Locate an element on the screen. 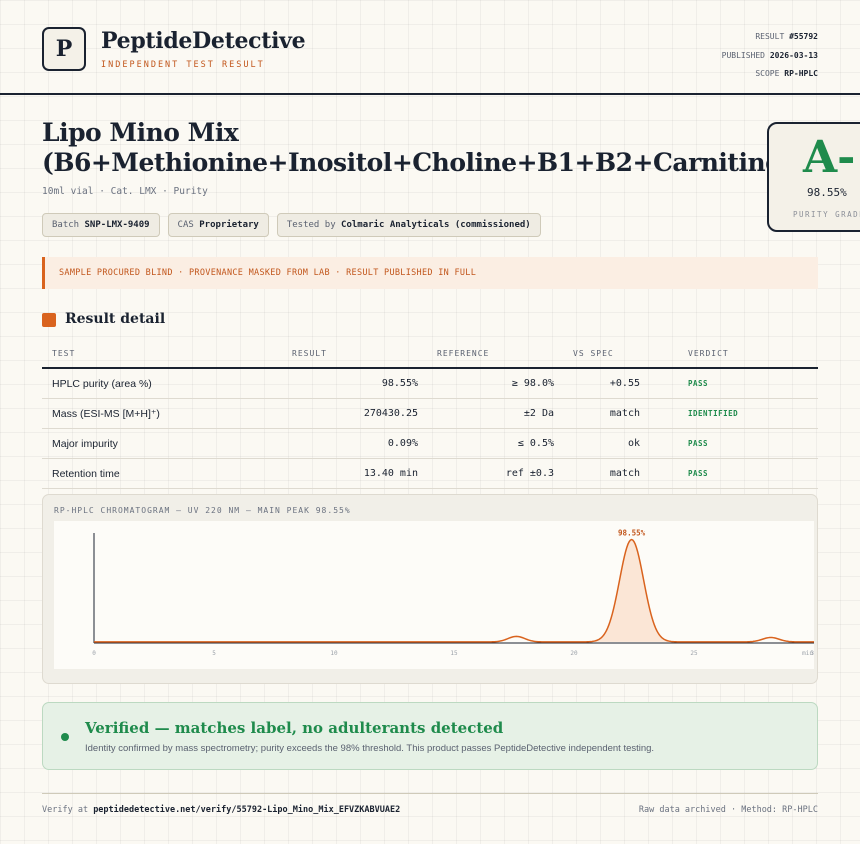 This screenshot has width=860, height=844. x-tick-label: 10 is located at coordinates (334, 653).